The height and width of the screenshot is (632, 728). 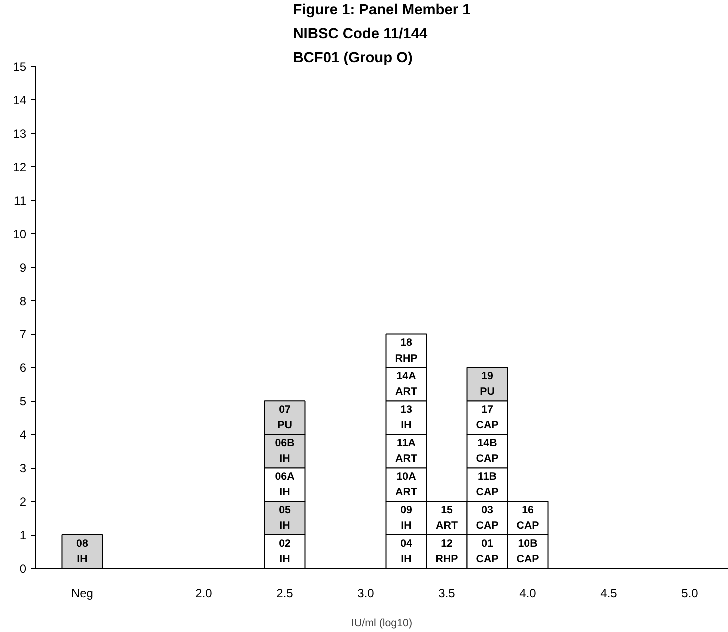 I want to click on series-label: 13 IH, so click(x=406, y=418).